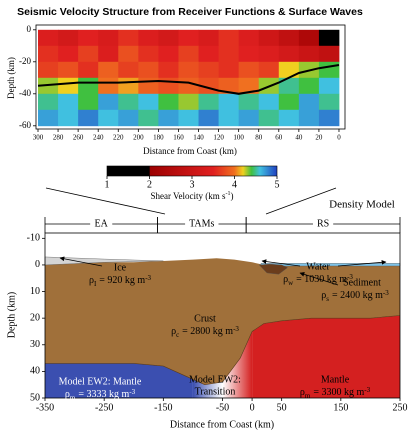 This screenshot has width=420, height=438. I want to click on x-tick-label: -150, so click(163, 407).